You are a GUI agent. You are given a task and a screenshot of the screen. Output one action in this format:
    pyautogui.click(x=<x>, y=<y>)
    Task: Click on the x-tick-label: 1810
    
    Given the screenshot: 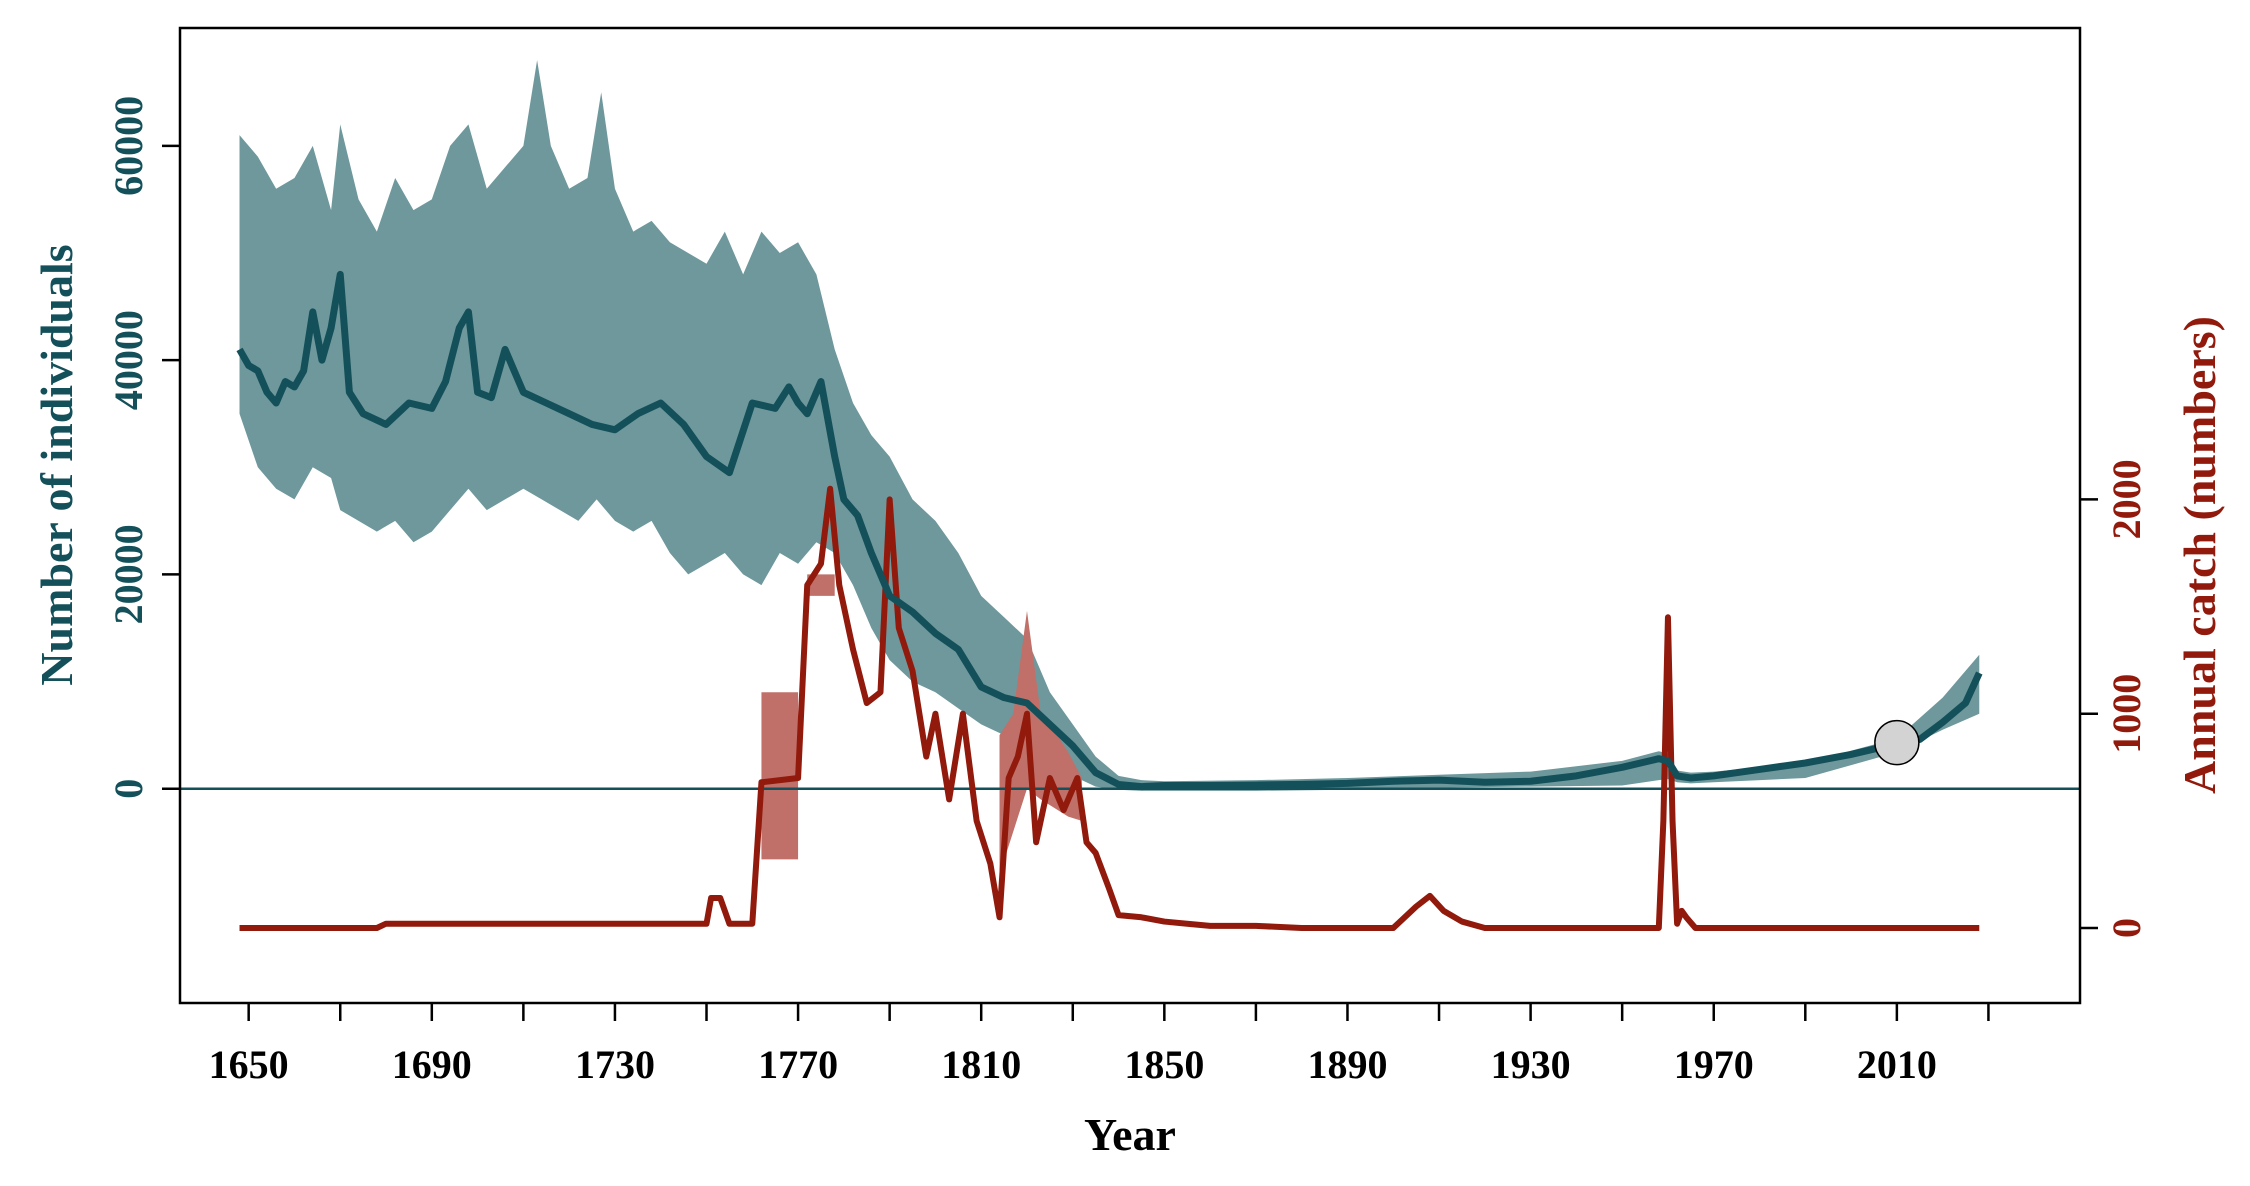 What is the action you would take?
    pyautogui.click(x=981, y=1064)
    